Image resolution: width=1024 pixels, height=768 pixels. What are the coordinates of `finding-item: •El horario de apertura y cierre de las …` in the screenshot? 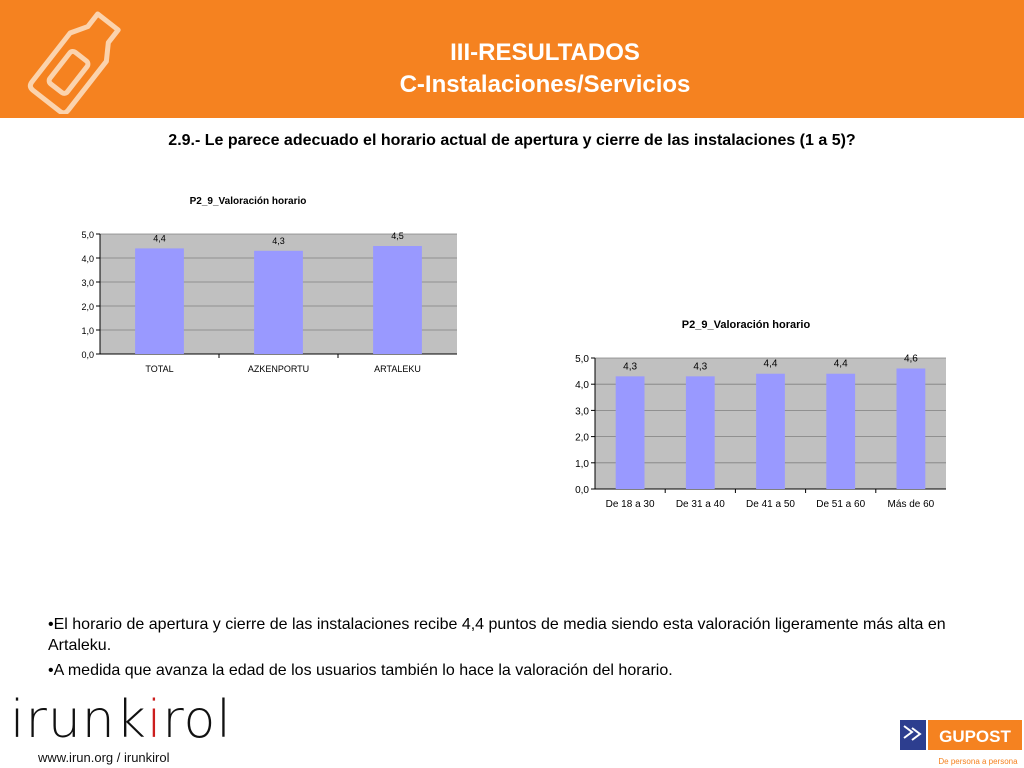 It's located at (497, 635).